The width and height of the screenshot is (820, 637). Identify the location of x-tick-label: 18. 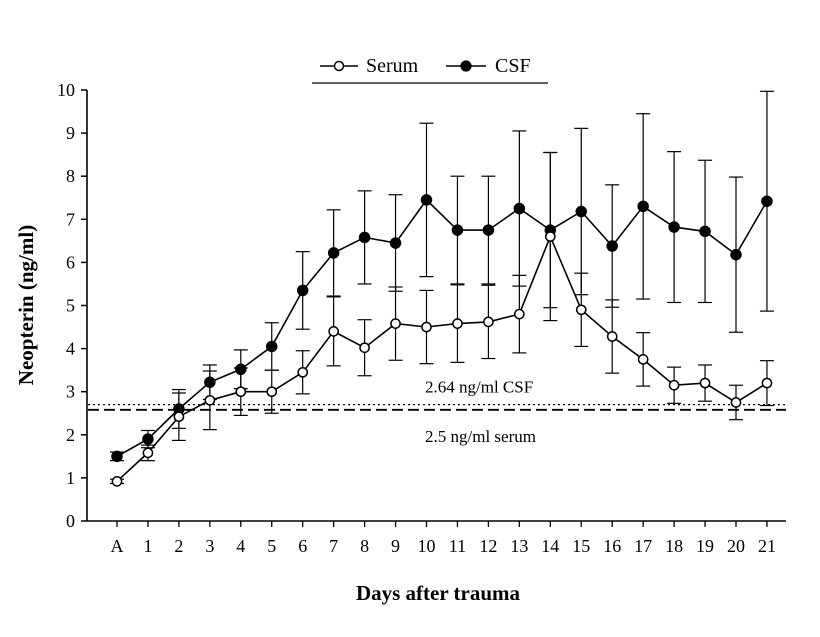
(674, 546).